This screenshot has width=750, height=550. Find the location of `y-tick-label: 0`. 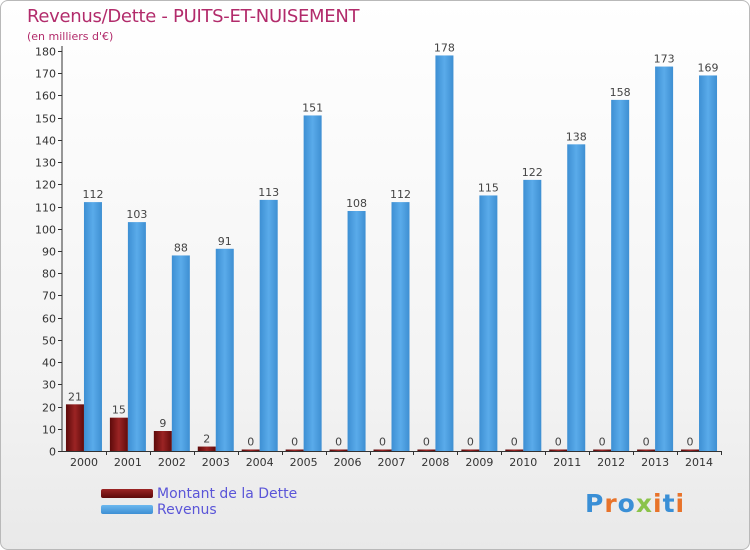

y-tick-label: 0 is located at coordinates (52, 452).